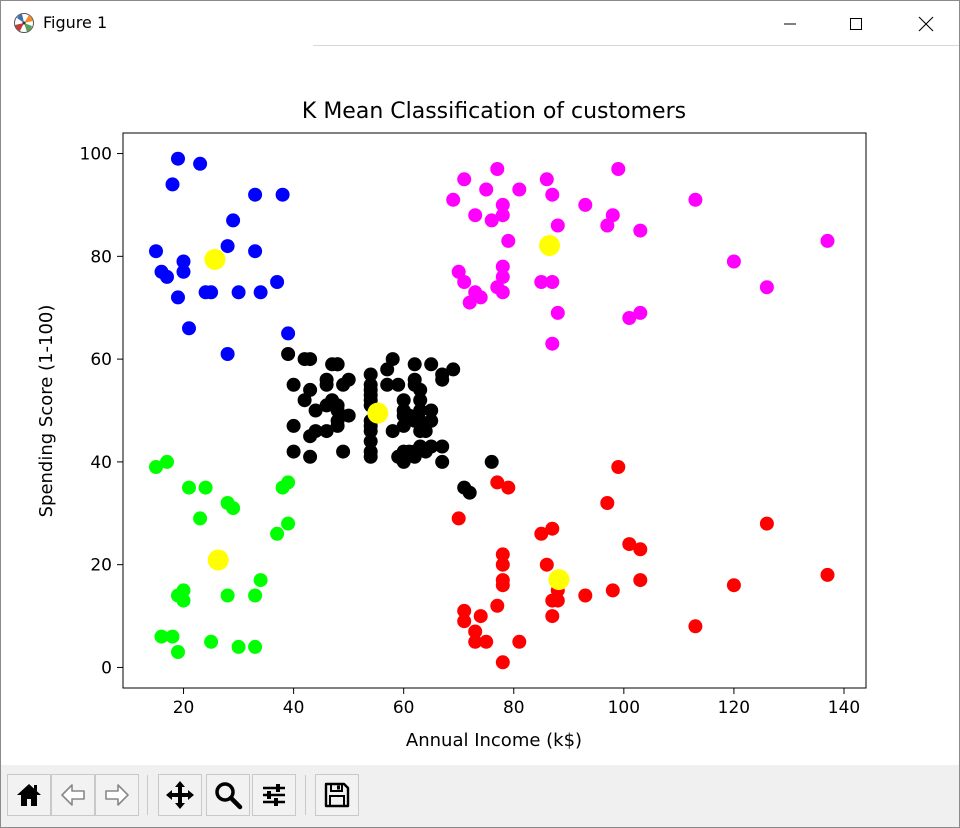  What do you see at coordinates (228, 795) in the screenshot?
I see `zoom-button` at bounding box center [228, 795].